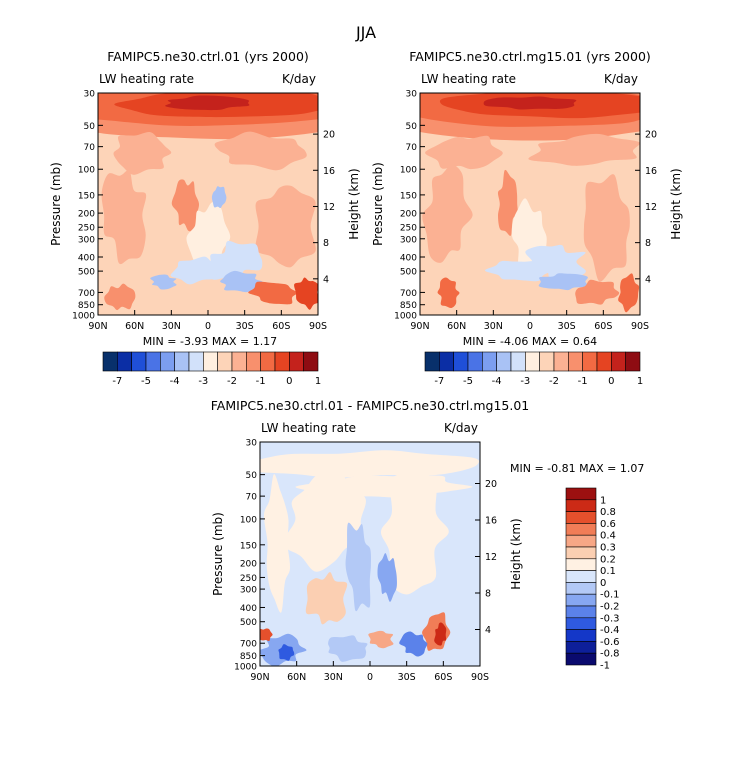 Image resolution: width=733 pixels, height=760 pixels. What do you see at coordinates (208, 56) in the screenshot?
I see `panel-title: FAMIPC5.ne30.ctrl.01 (yrs 2000)` at bounding box center [208, 56].